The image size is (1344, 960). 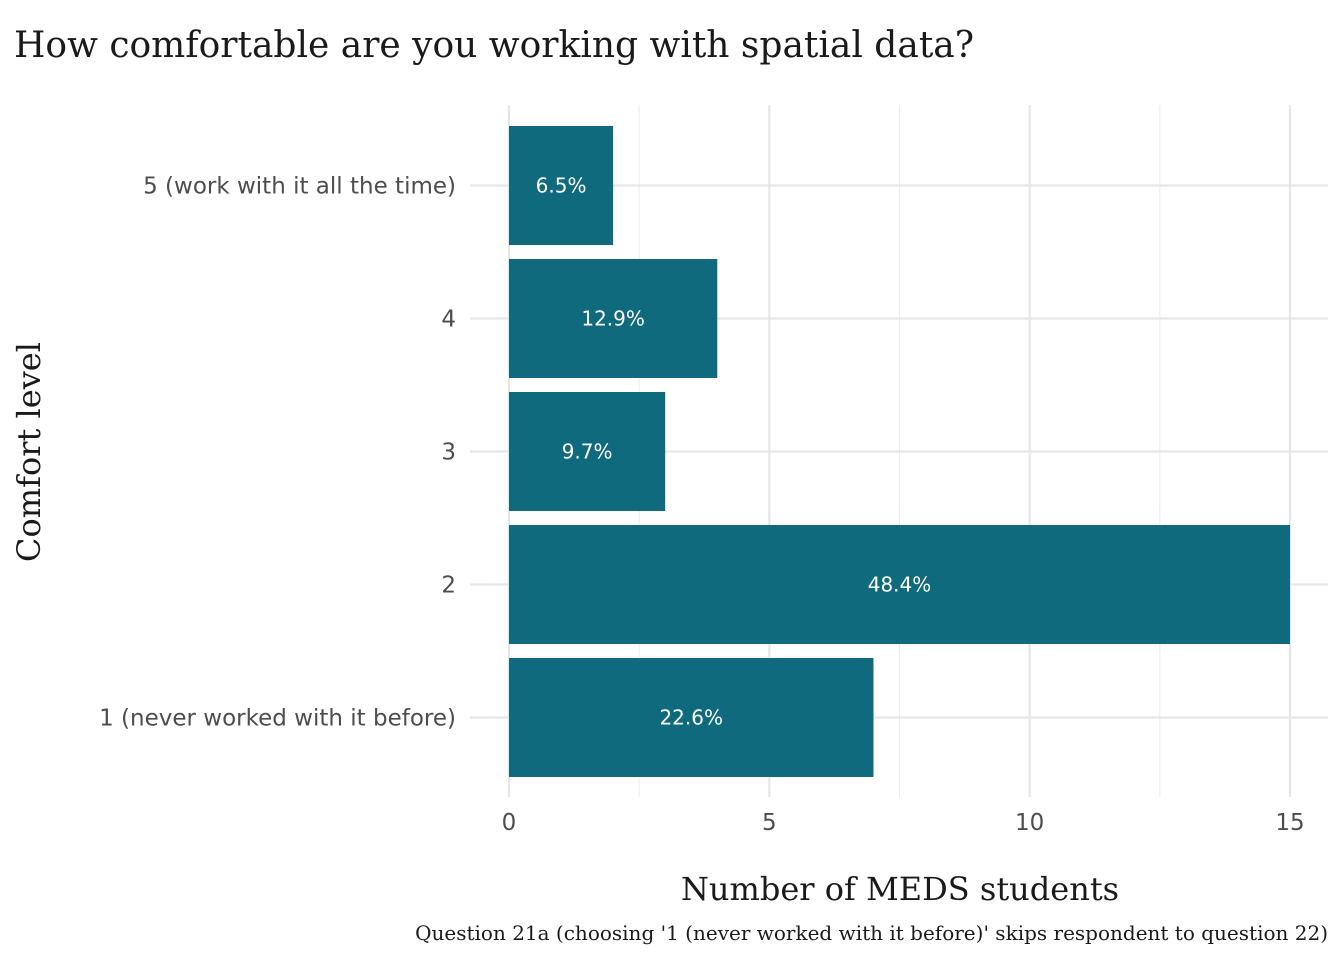 I want to click on bar-value-label: 22.6%, so click(x=691, y=718).